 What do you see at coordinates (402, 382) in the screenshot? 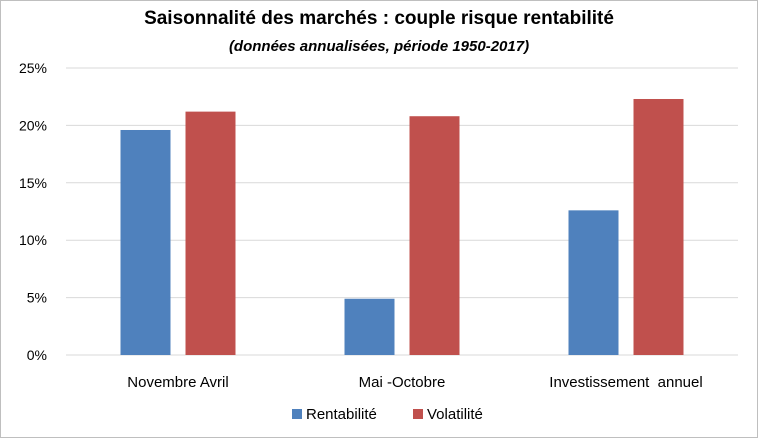
I see `x-category-label: Mai -Octobre` at bounding box center [402, 382].